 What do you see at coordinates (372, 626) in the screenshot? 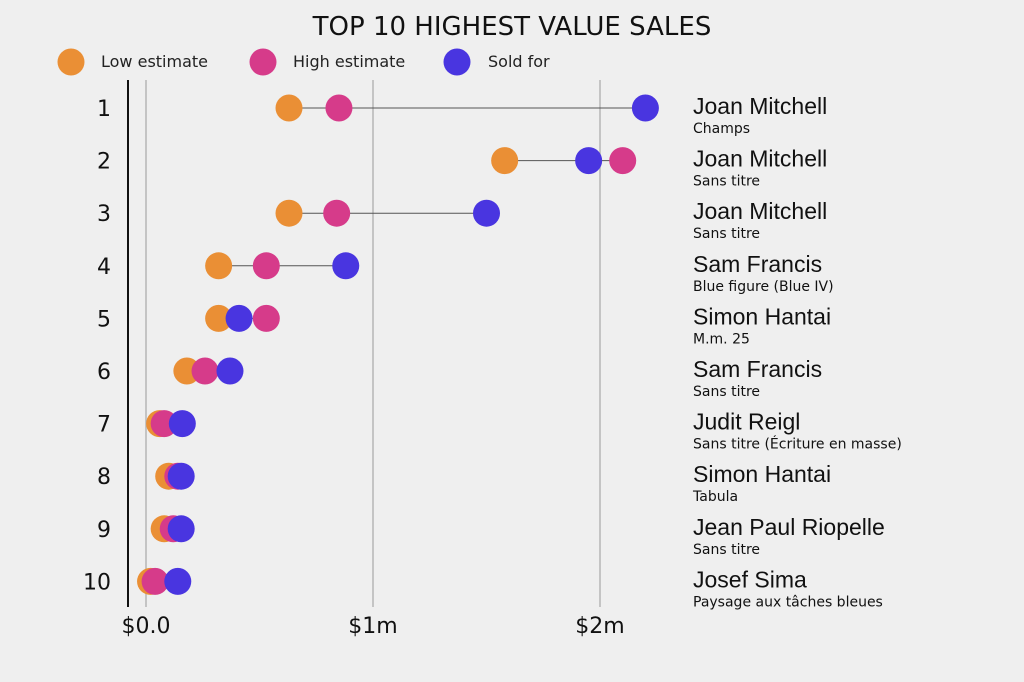
I see `x-tick-label: $1m` at bounding box center [372, 626].